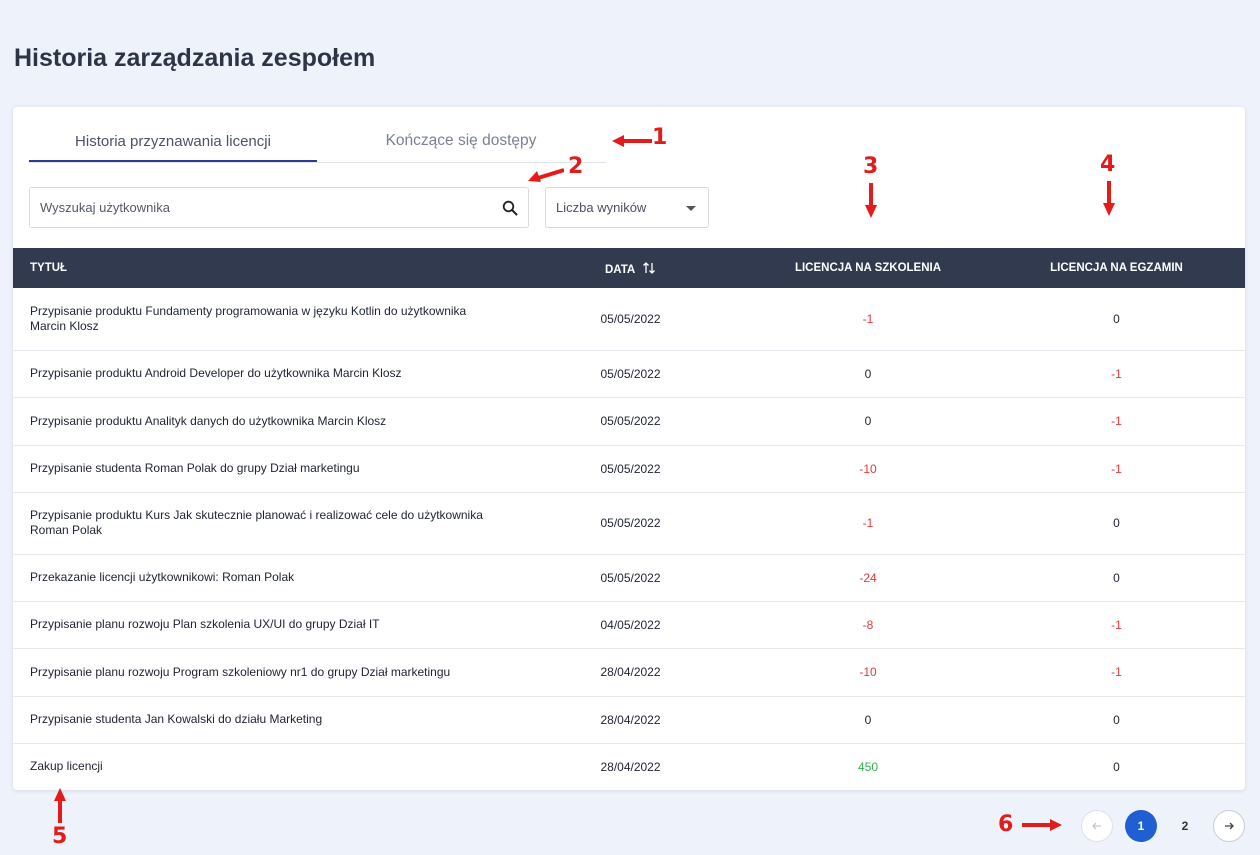 This screenshot has width=1260, height=855. Describe the element at coordinates (691, 208) in the screenshot. I see `caret-down-icon` at that location.